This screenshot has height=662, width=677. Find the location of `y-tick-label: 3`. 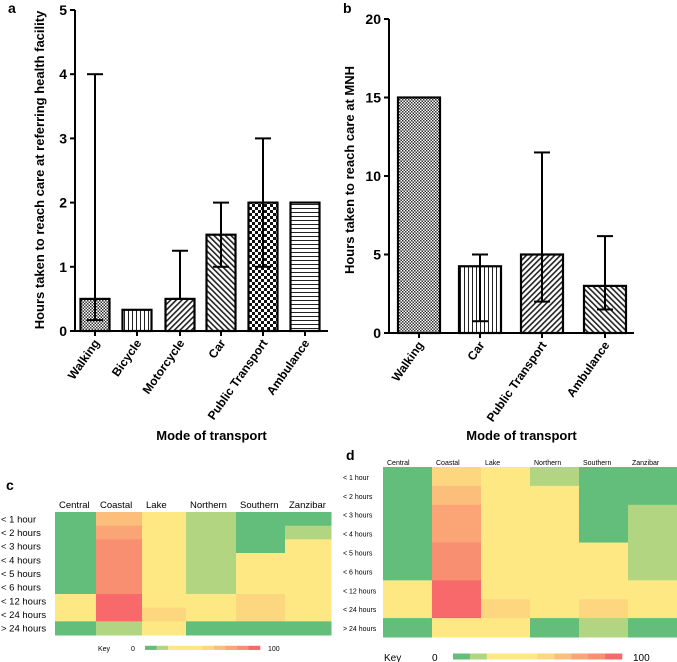

y-tick-label: 3 is located at coordinates (63, 138).